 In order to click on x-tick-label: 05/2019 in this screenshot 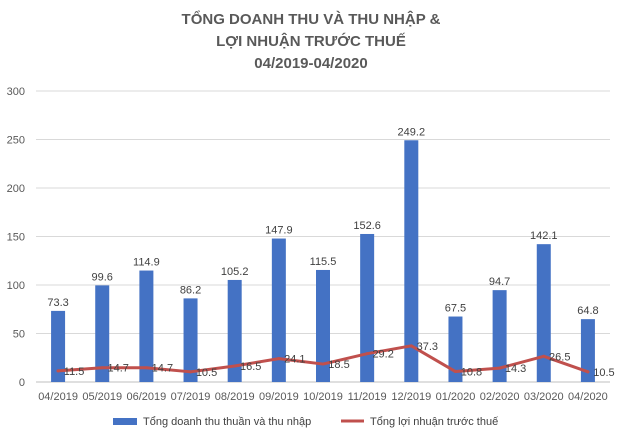, I will do `click(102, 397)`.